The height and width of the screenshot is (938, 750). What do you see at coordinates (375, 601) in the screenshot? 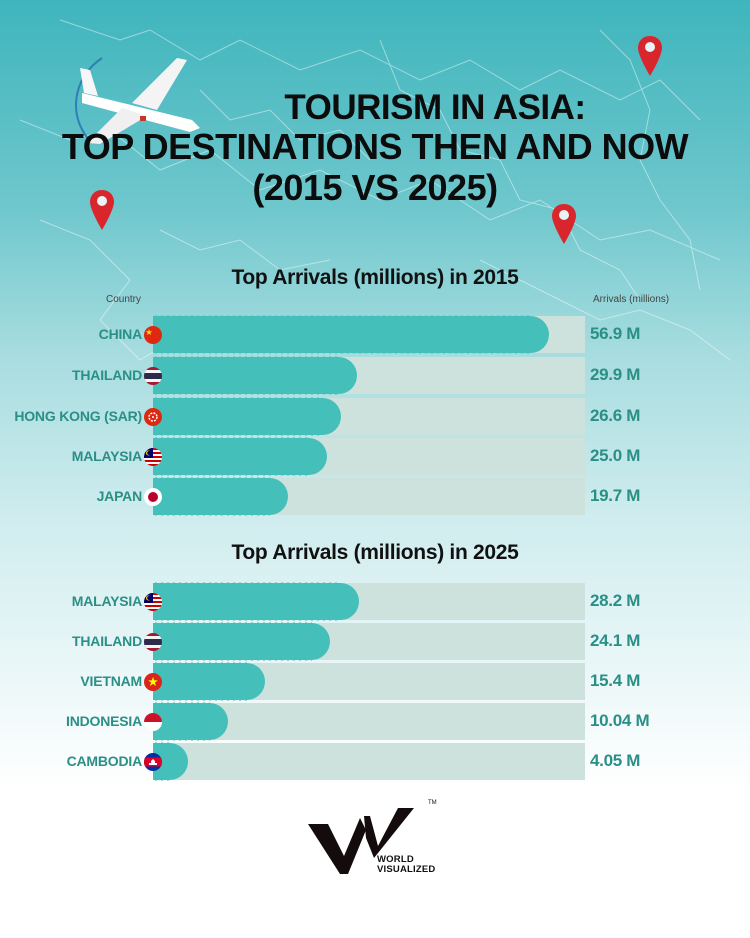
I see `bar-row-2025-malaysia: MALAYSIA 28.2 M` at bounding box center [375, 601].